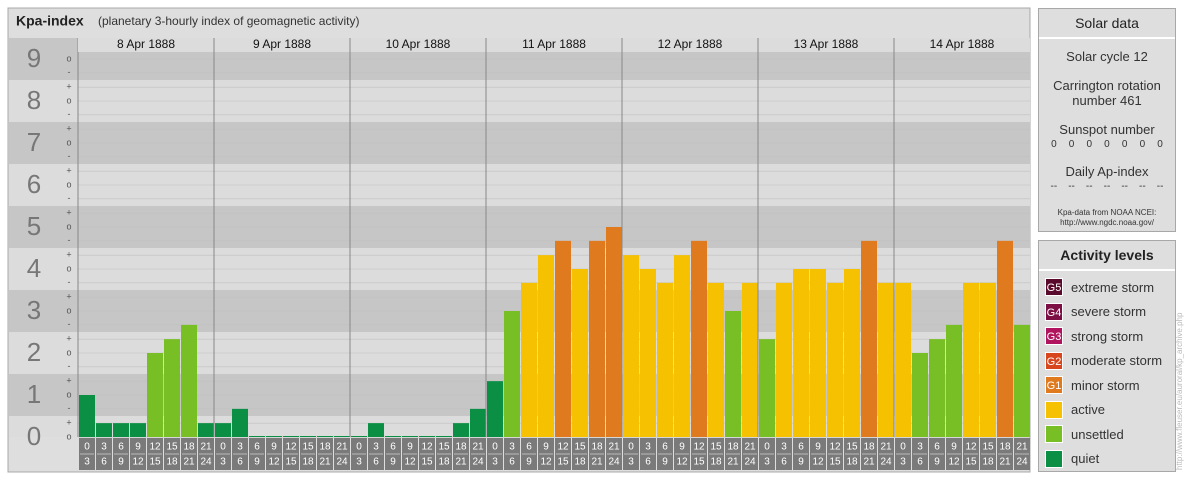  I want to click on legend-swatch, so click(1054, 458).